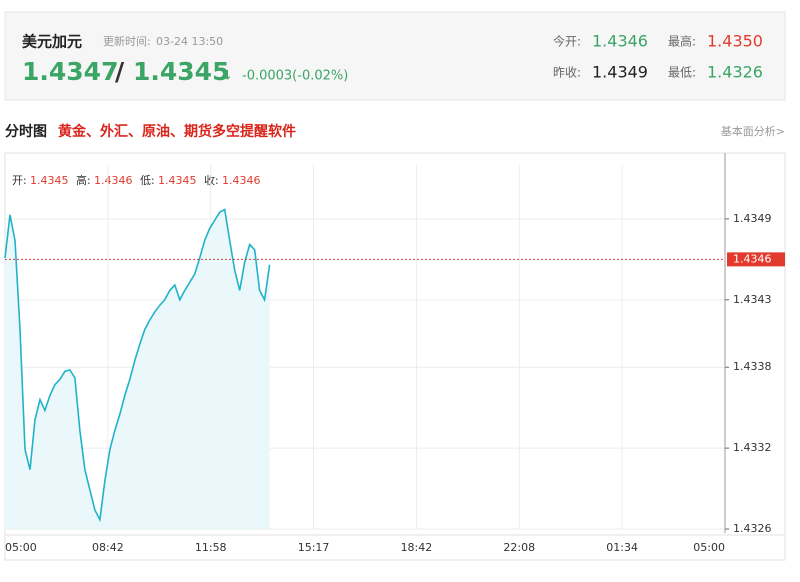 This screenshot has height=582, width=800. Describe the element at coordinates (622, 547) in the screenshot. I see `x-tick-label: 01:34` at that location.